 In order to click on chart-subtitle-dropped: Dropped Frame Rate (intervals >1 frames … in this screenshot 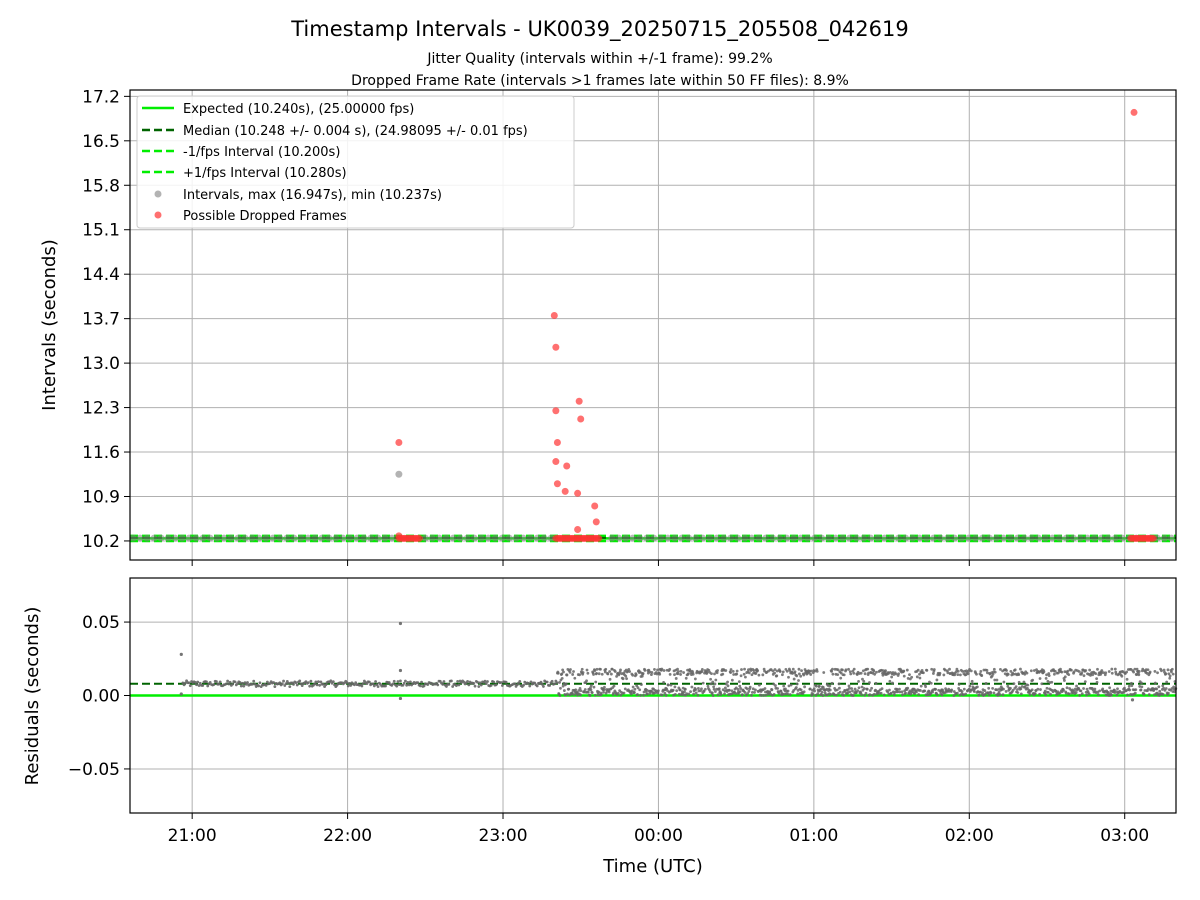, I will do `click(600, 81)`.